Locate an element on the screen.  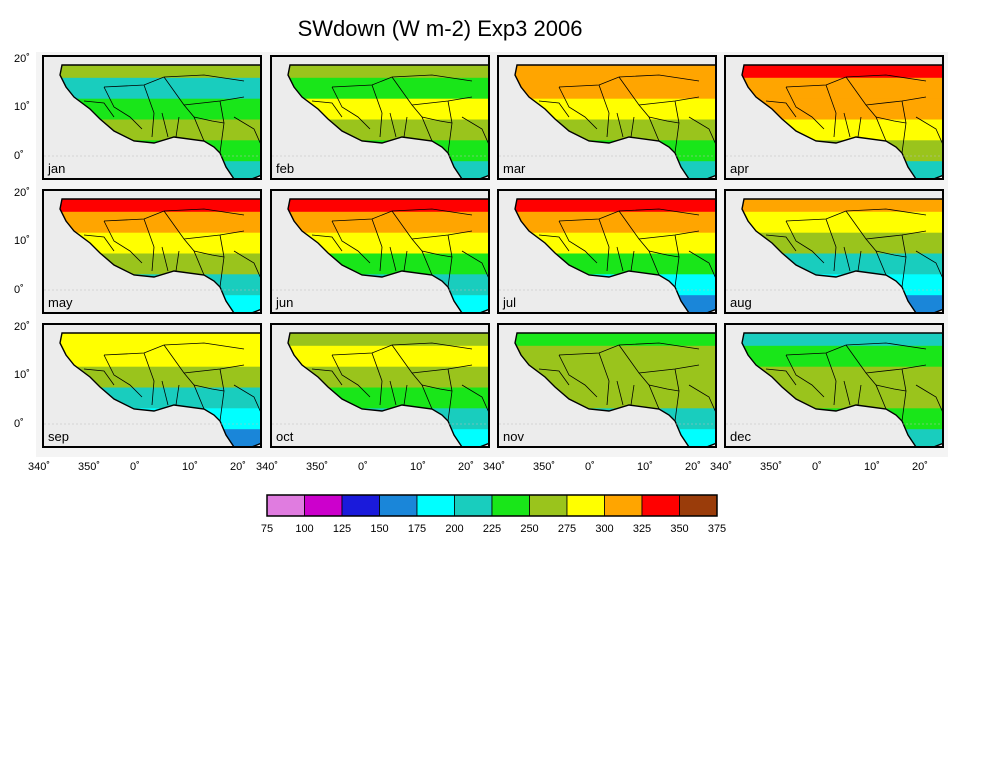
map-panel-may: may is located at coordinates (152, 251).